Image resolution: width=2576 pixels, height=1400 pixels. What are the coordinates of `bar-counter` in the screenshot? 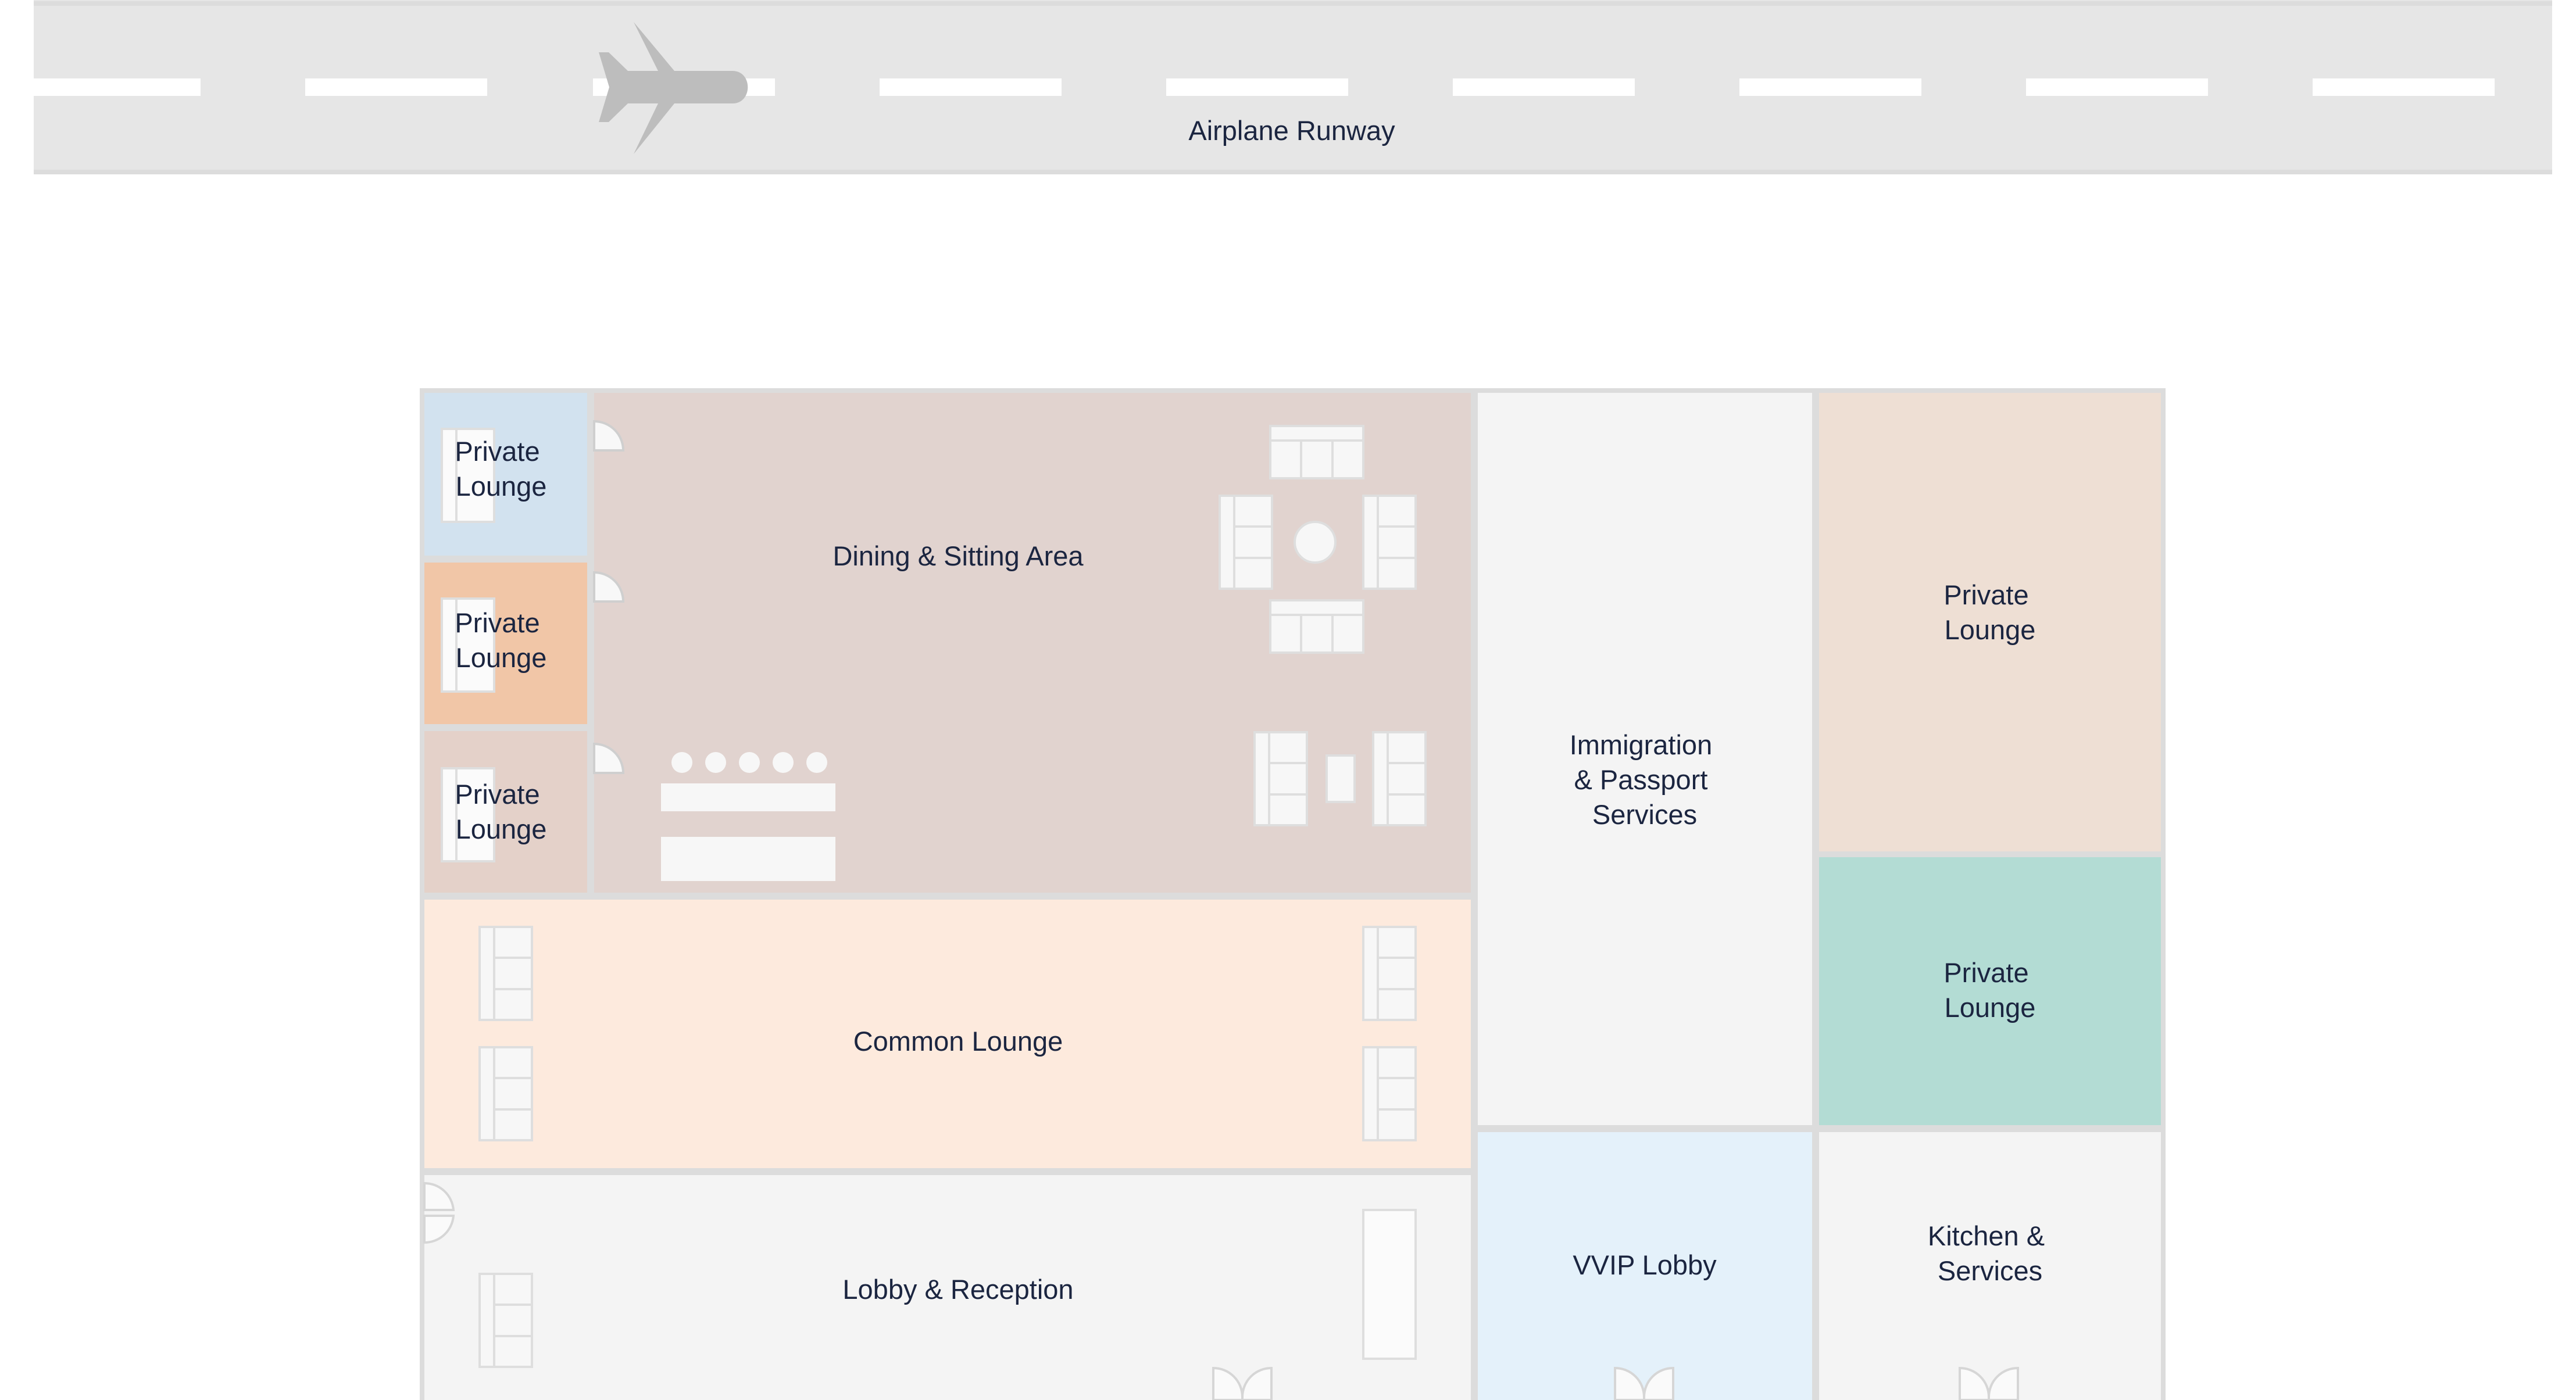 It's located at (748, 816).